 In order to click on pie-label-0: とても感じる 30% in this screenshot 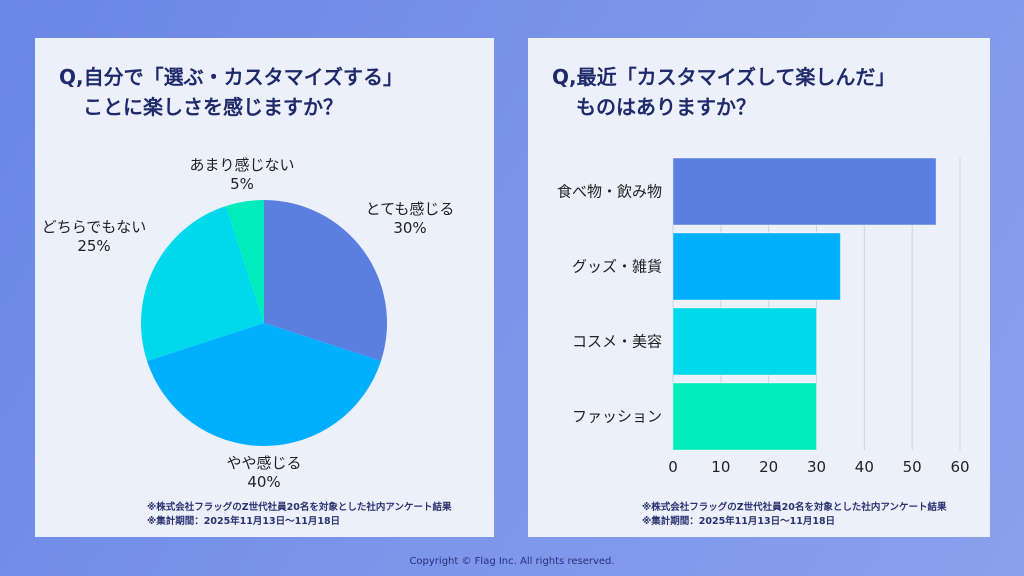, I will do `click(410, 219)`.